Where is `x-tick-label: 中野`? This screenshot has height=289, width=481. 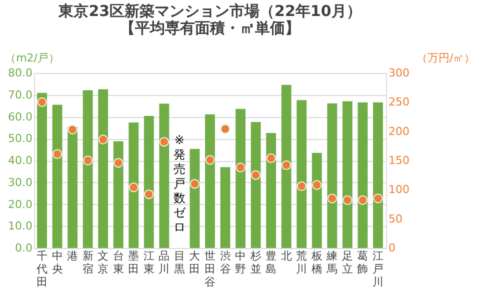
x-tick-label: 中野 is located at coordinates (240, 263).